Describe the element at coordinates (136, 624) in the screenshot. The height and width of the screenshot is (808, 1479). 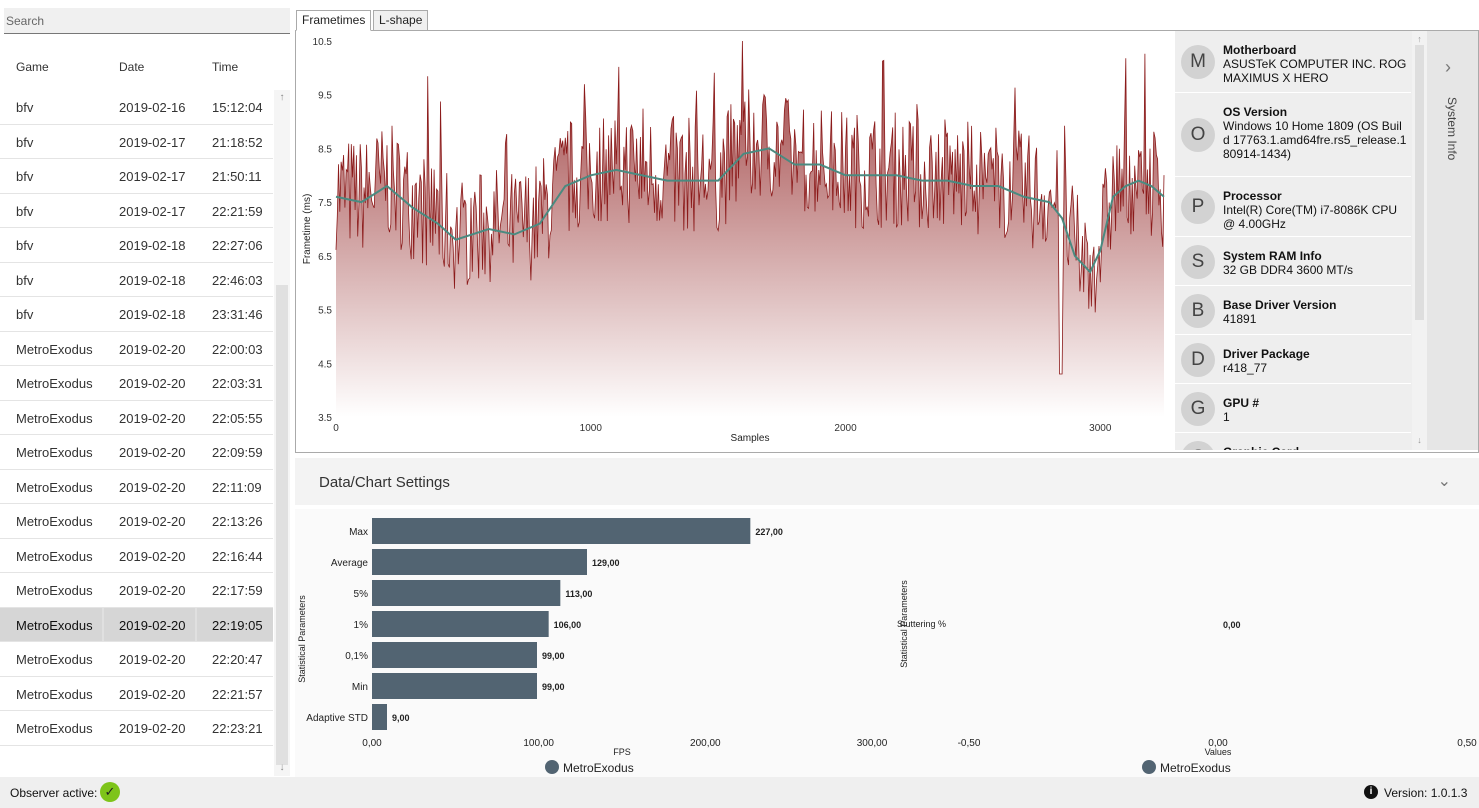
I see `table-row: MetroExodus 2019-02-20 22:19:05` at that location.